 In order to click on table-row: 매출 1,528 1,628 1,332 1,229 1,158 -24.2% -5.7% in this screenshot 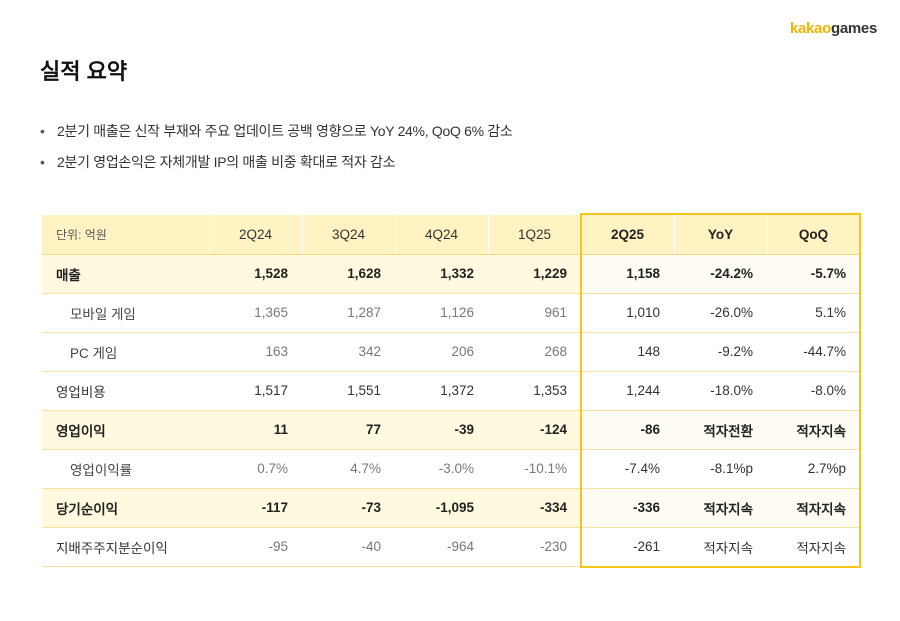, I will do `click(451, 274)`.